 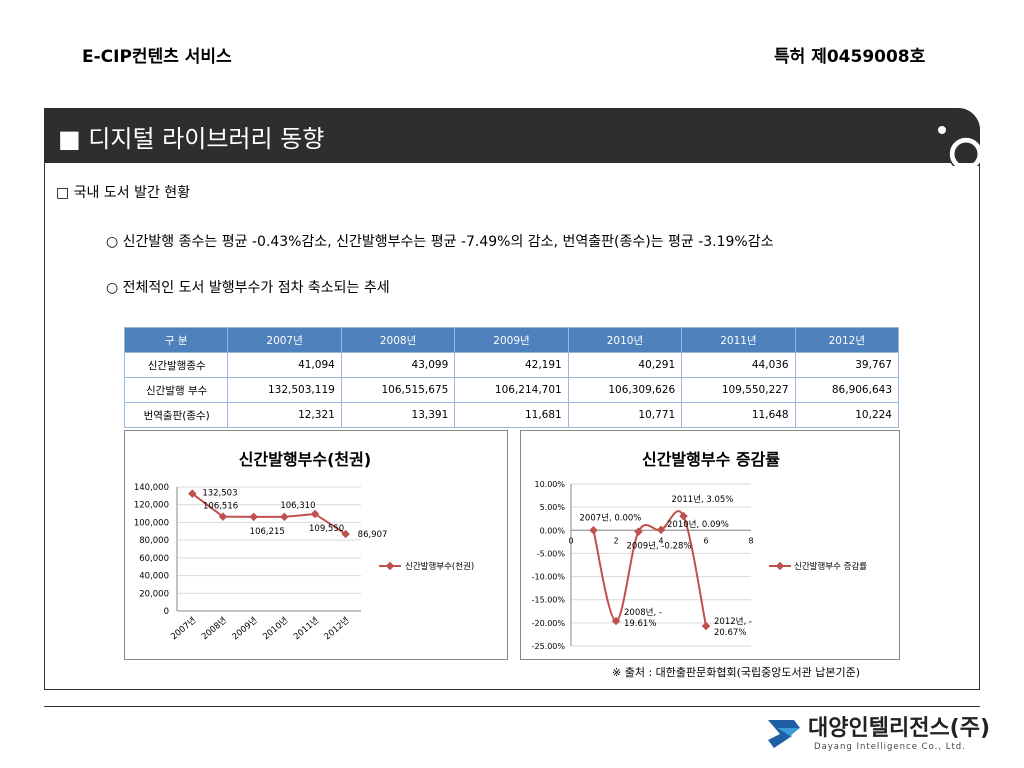 I want to click on panel-title-bar, so click(x=512, y=135).